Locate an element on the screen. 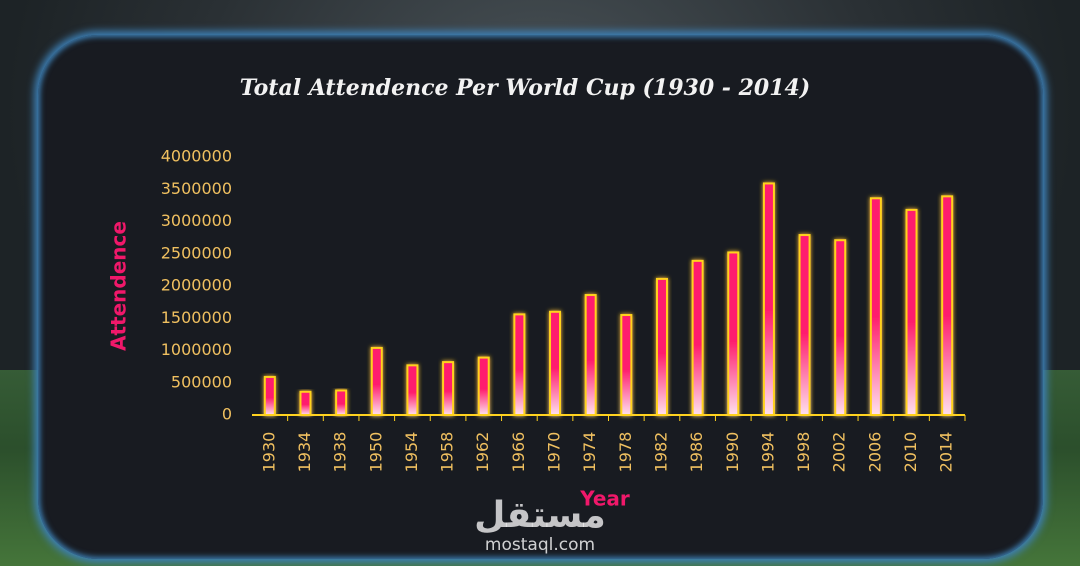 The image size is (1080, 566). y-tick-label: 3000000 is located at coordinates (196, 220).